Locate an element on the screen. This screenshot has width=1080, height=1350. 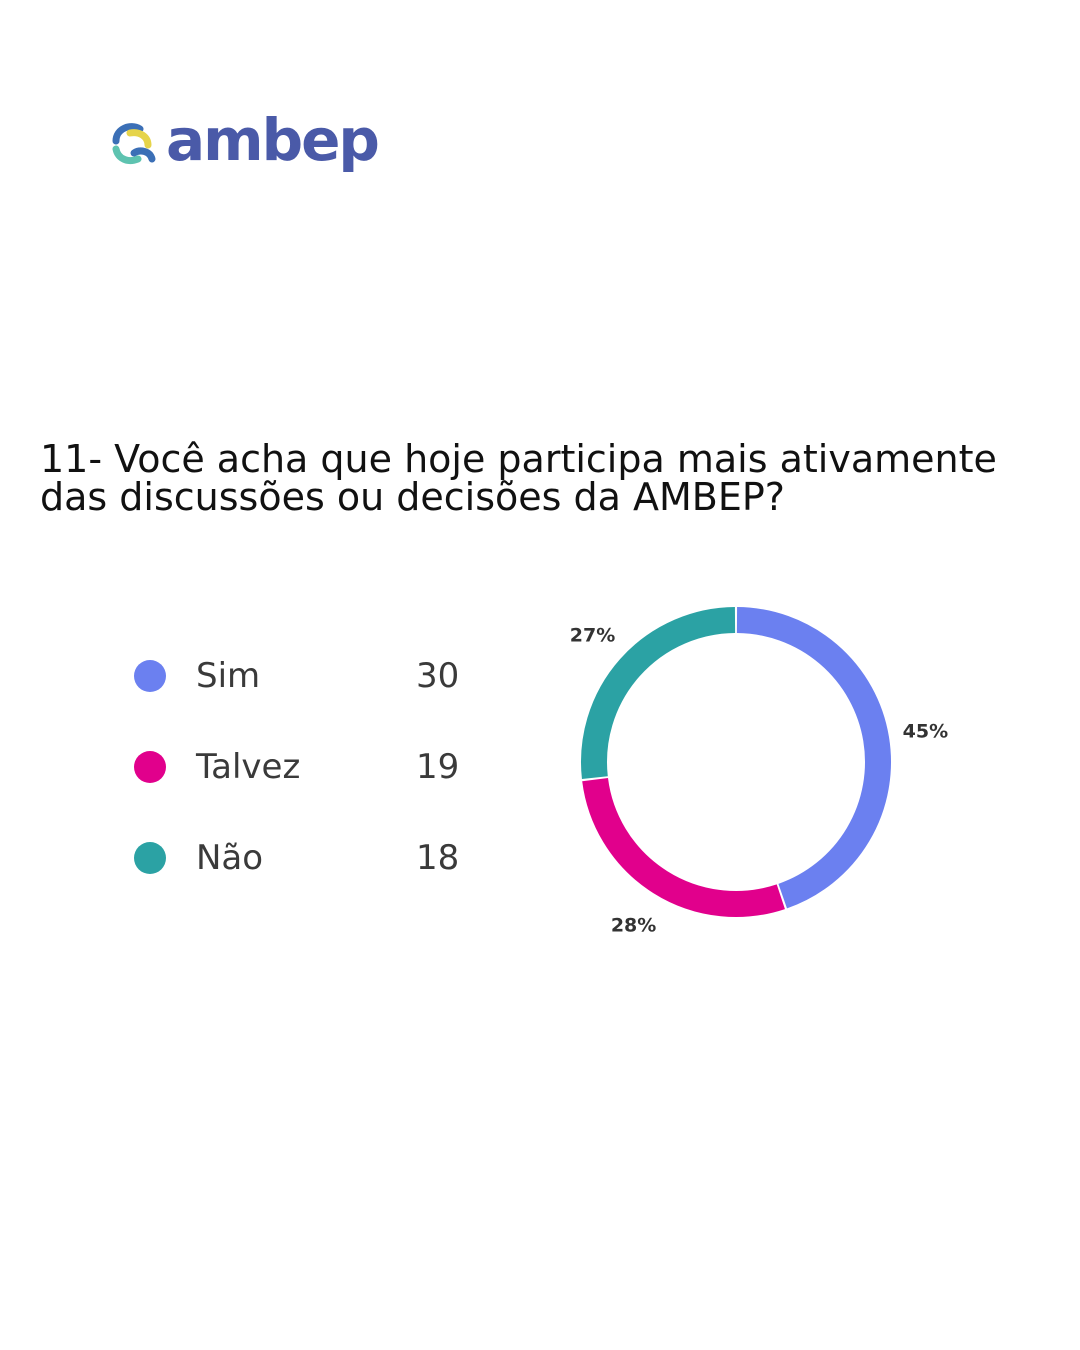
legend-dot-nao is located at coordinates (150, 857).